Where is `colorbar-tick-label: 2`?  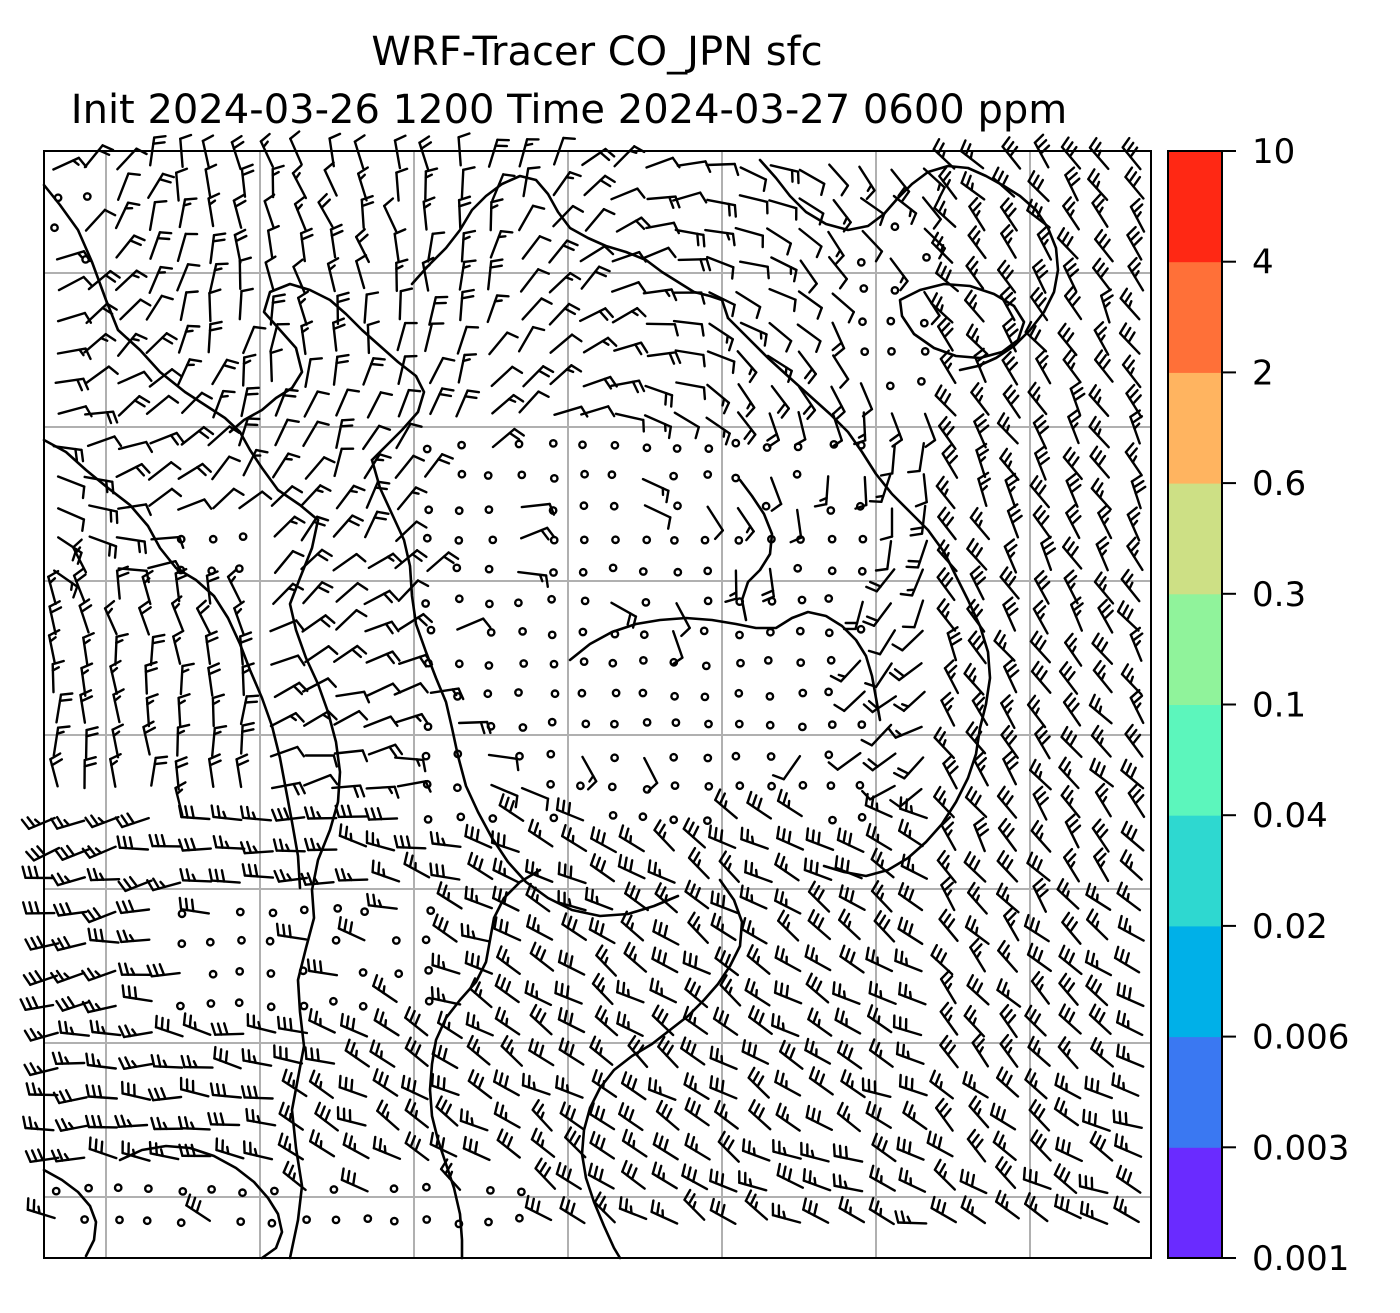
colorbar-tick-label: 2 is located at coordinates (1263, 373).